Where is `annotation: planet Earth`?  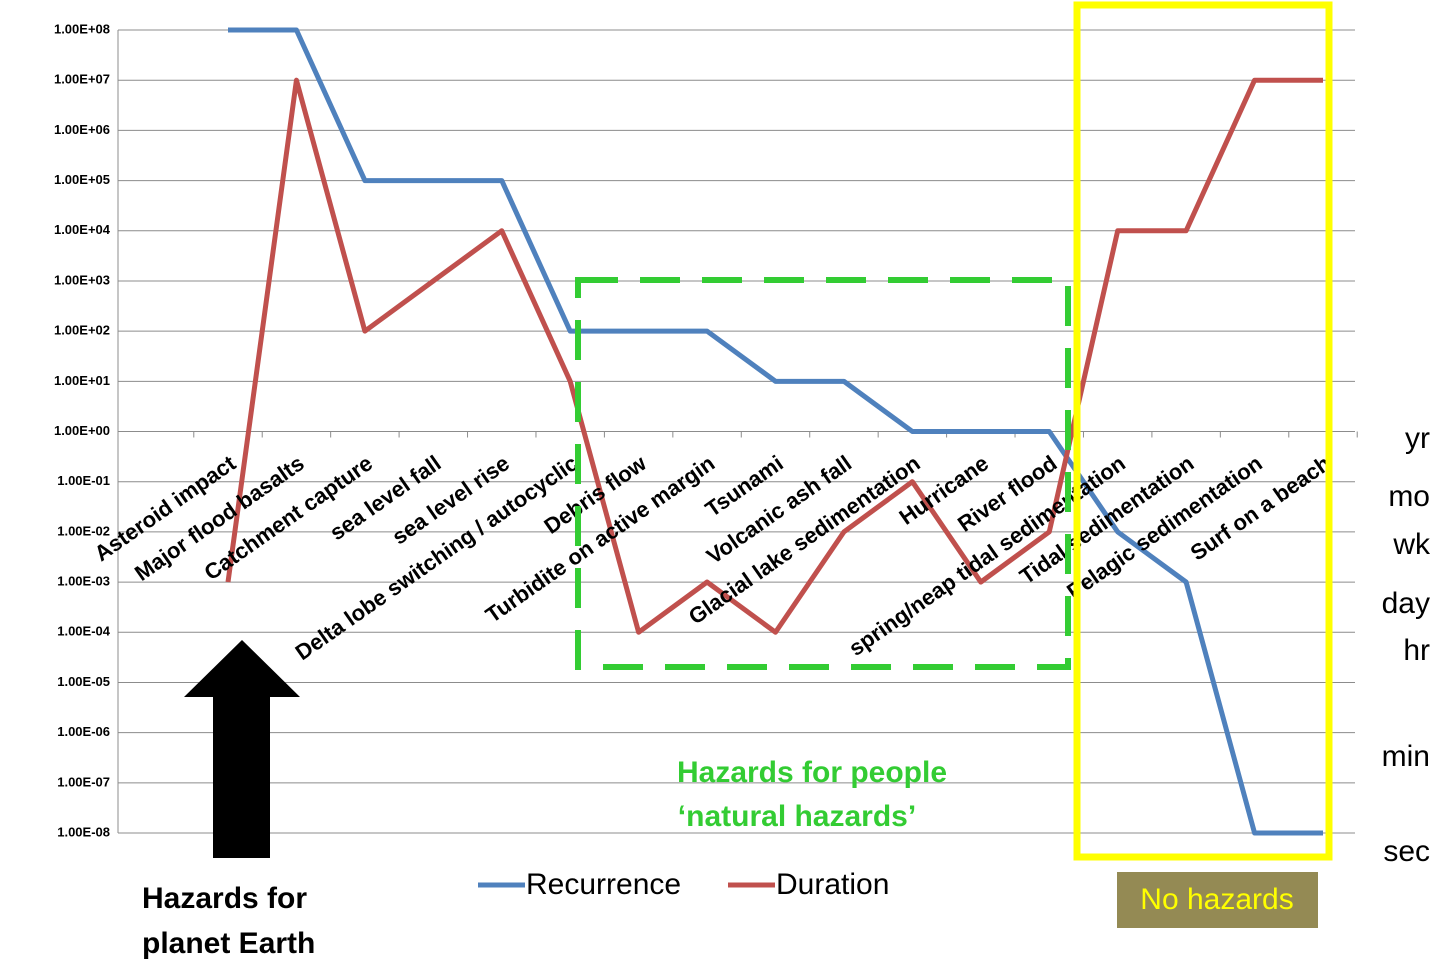 annotation: planet Earth is located at coordinates (228, 943).